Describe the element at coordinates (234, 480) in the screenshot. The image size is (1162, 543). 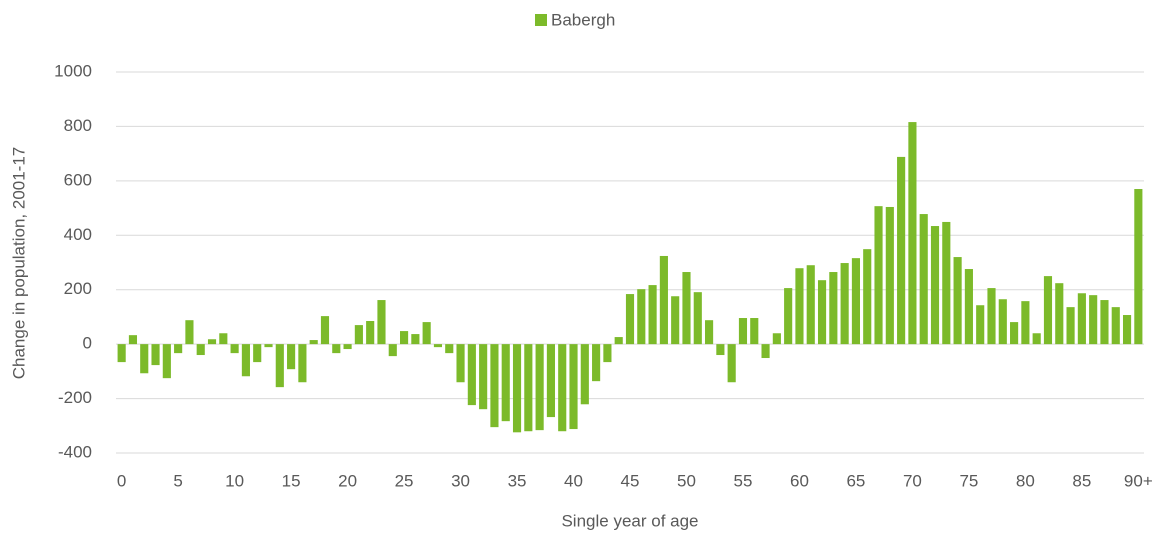
I see `x-tick-label: 10` at that location.